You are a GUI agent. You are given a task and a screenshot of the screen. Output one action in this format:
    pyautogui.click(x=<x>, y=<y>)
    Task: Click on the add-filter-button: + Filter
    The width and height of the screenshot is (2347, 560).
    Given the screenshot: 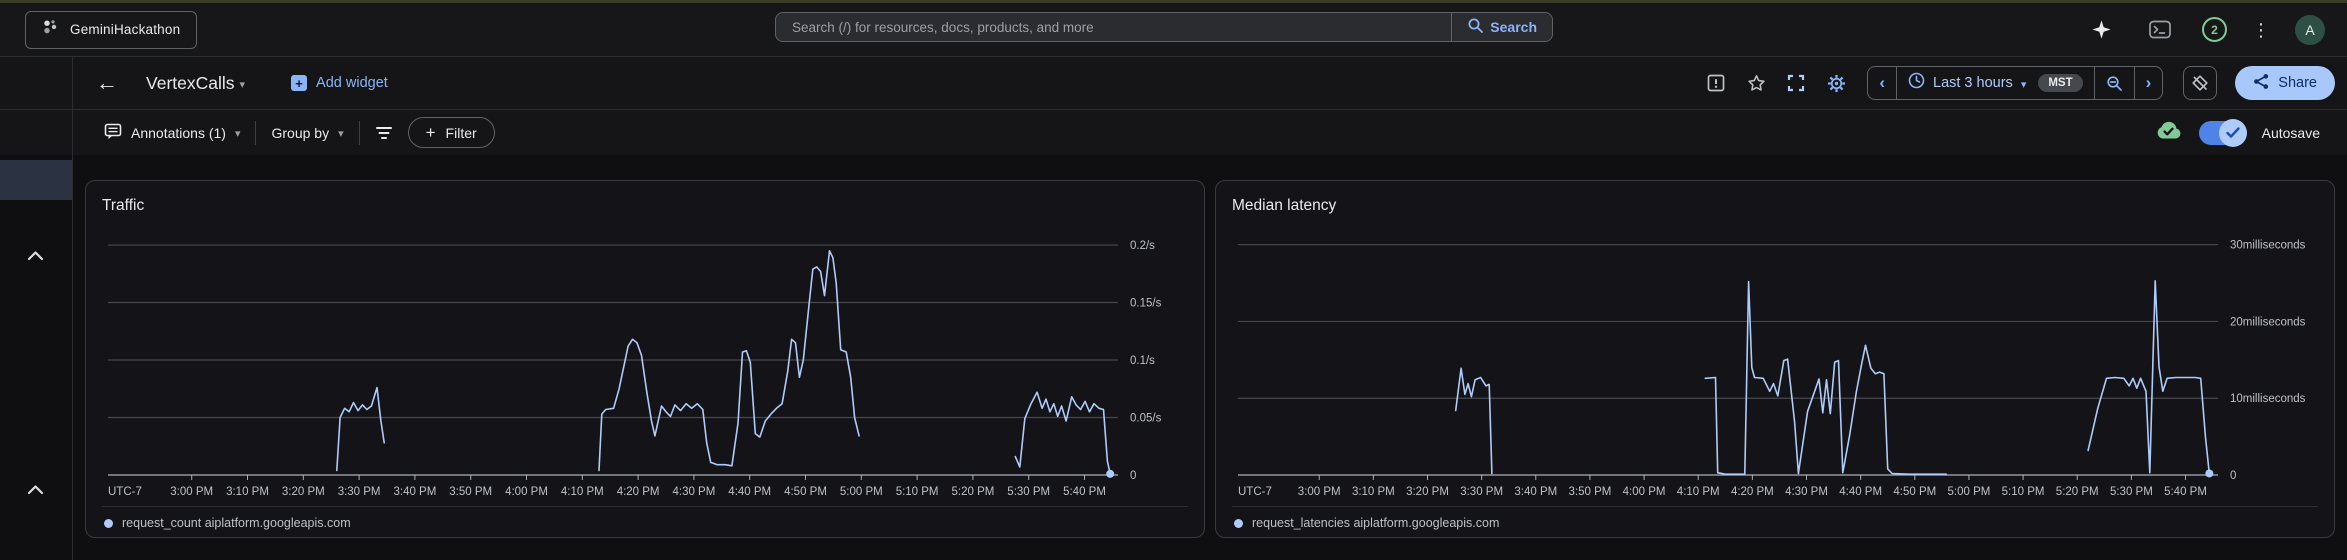 What is the action you would take?
    pyautogui.click(x=451, y=132)
    